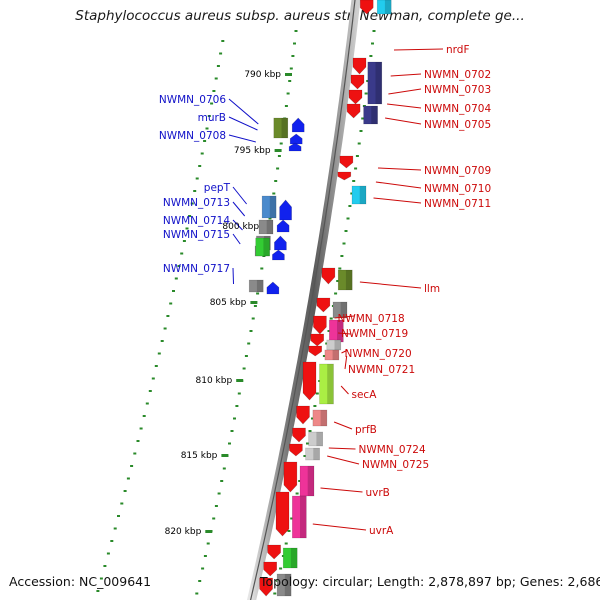 The width and height of the screenshot is (600, 600). Describe the element at coordinates (212, 118) in the screenshot. I see `gene-label-left: murB` at that location.